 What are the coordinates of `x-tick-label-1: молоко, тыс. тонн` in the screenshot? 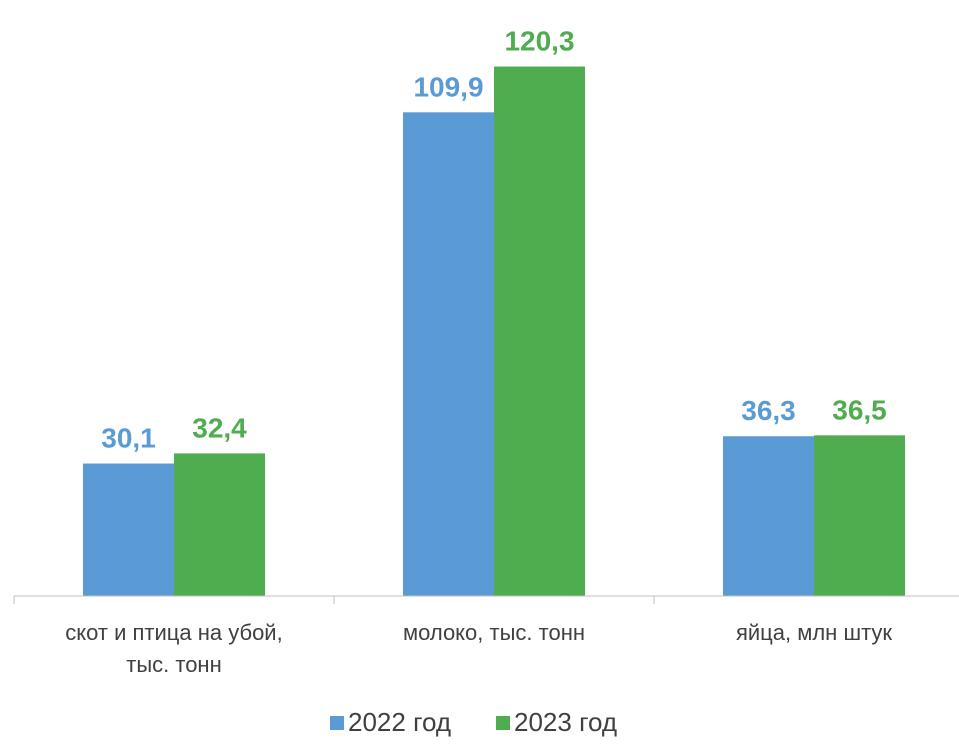 It's located at (494, 632).